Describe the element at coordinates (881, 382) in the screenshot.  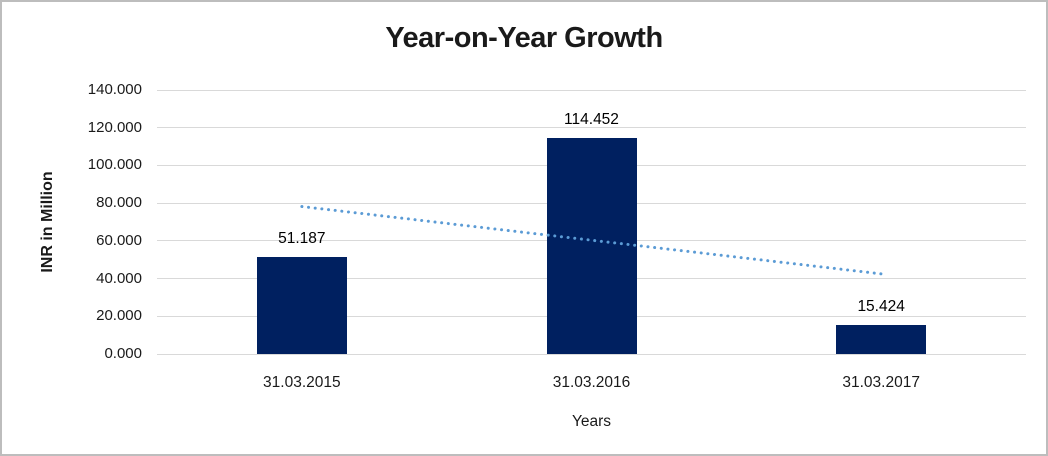
I see `x-tick-label: 31.03.2017` at that location.